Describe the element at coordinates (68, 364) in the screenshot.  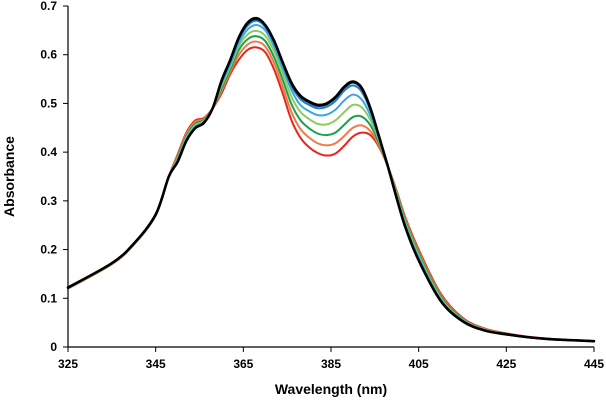
I see `x-tick-label: 325` at that location.